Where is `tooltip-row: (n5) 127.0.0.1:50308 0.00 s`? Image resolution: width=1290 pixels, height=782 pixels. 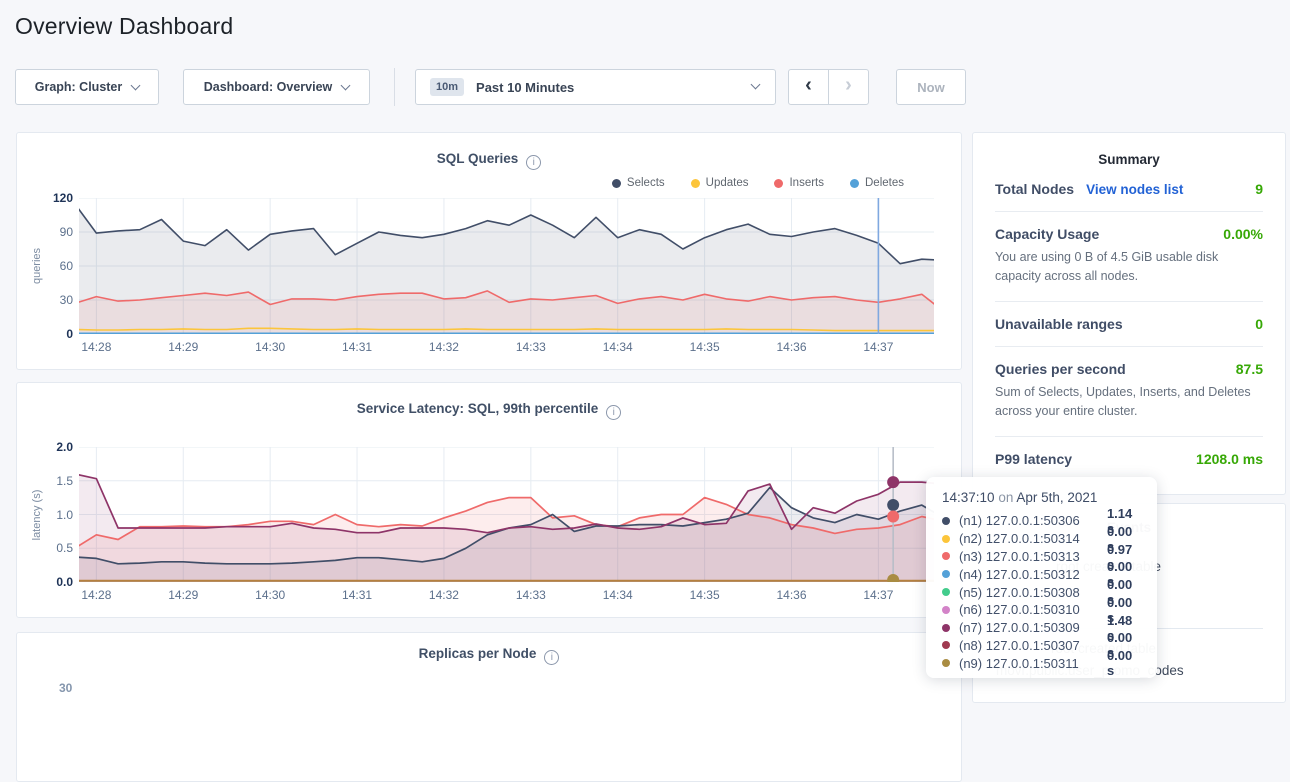 tooltip-row: (n5) 127.0.0.1:50308 0.00 s is located at coordinates (1041, 592).